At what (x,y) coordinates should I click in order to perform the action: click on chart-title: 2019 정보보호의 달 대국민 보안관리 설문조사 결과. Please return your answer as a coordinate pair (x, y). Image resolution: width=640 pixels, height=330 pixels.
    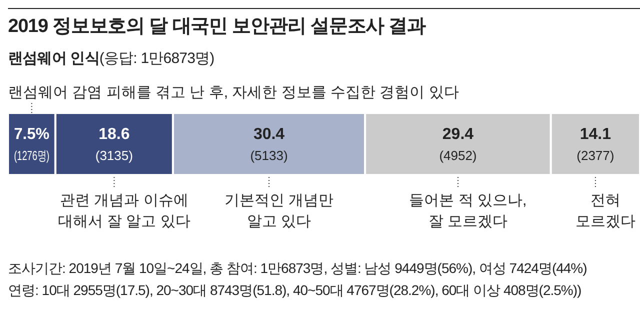
    Looking at the image, I should click on (324, 25).